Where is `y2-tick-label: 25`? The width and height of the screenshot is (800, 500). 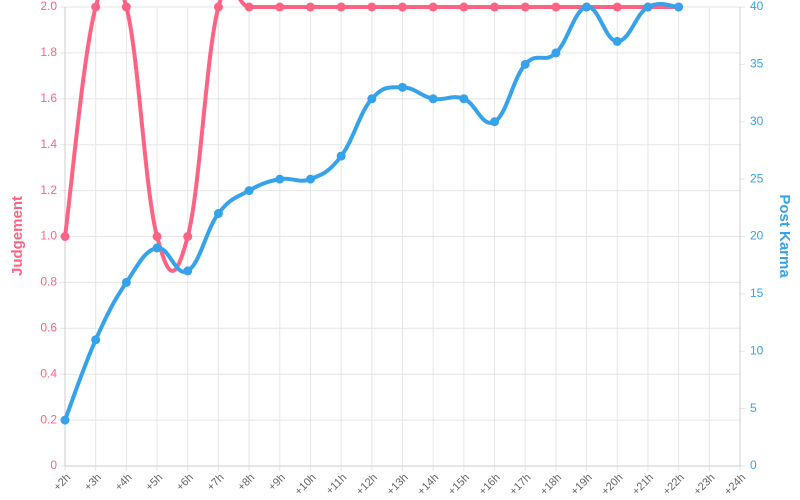 y2-tick-label: 25 is located at coordinates (757, 178).